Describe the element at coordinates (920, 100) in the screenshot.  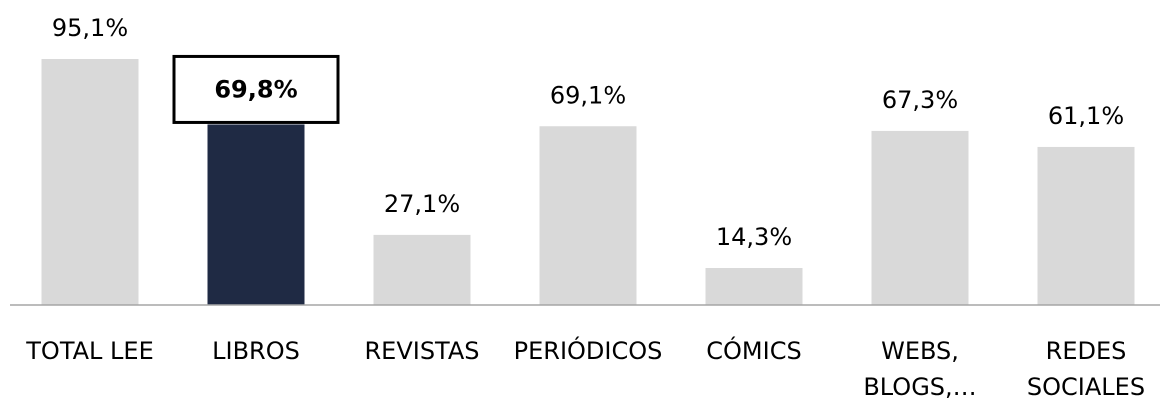
I see `value-label: 67,3%` at that location.